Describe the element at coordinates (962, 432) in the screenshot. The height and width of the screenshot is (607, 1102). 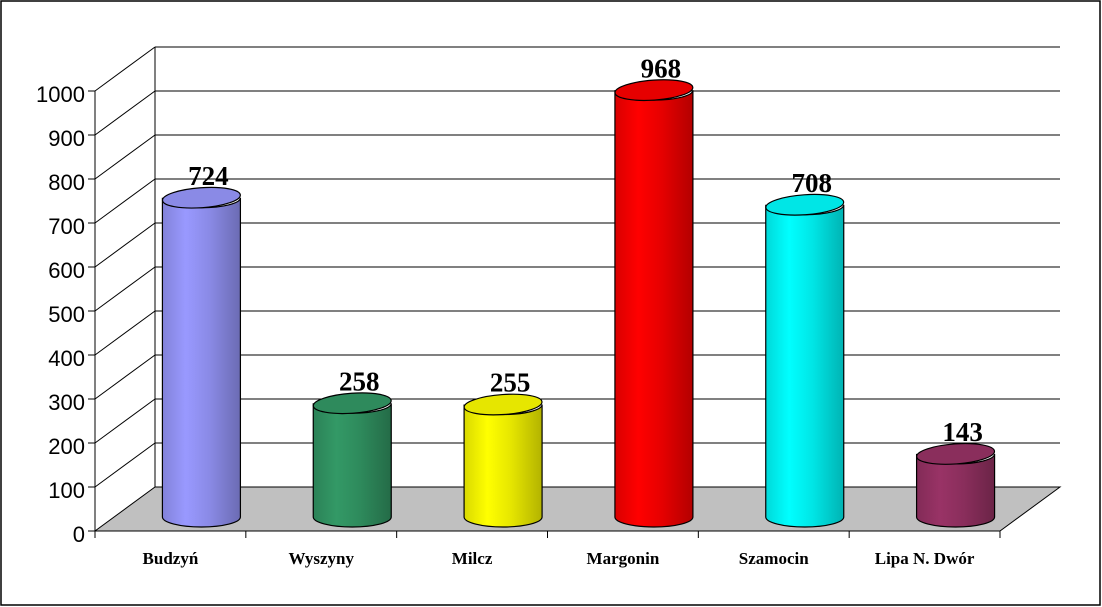
I see `data-label: 143` at that location.